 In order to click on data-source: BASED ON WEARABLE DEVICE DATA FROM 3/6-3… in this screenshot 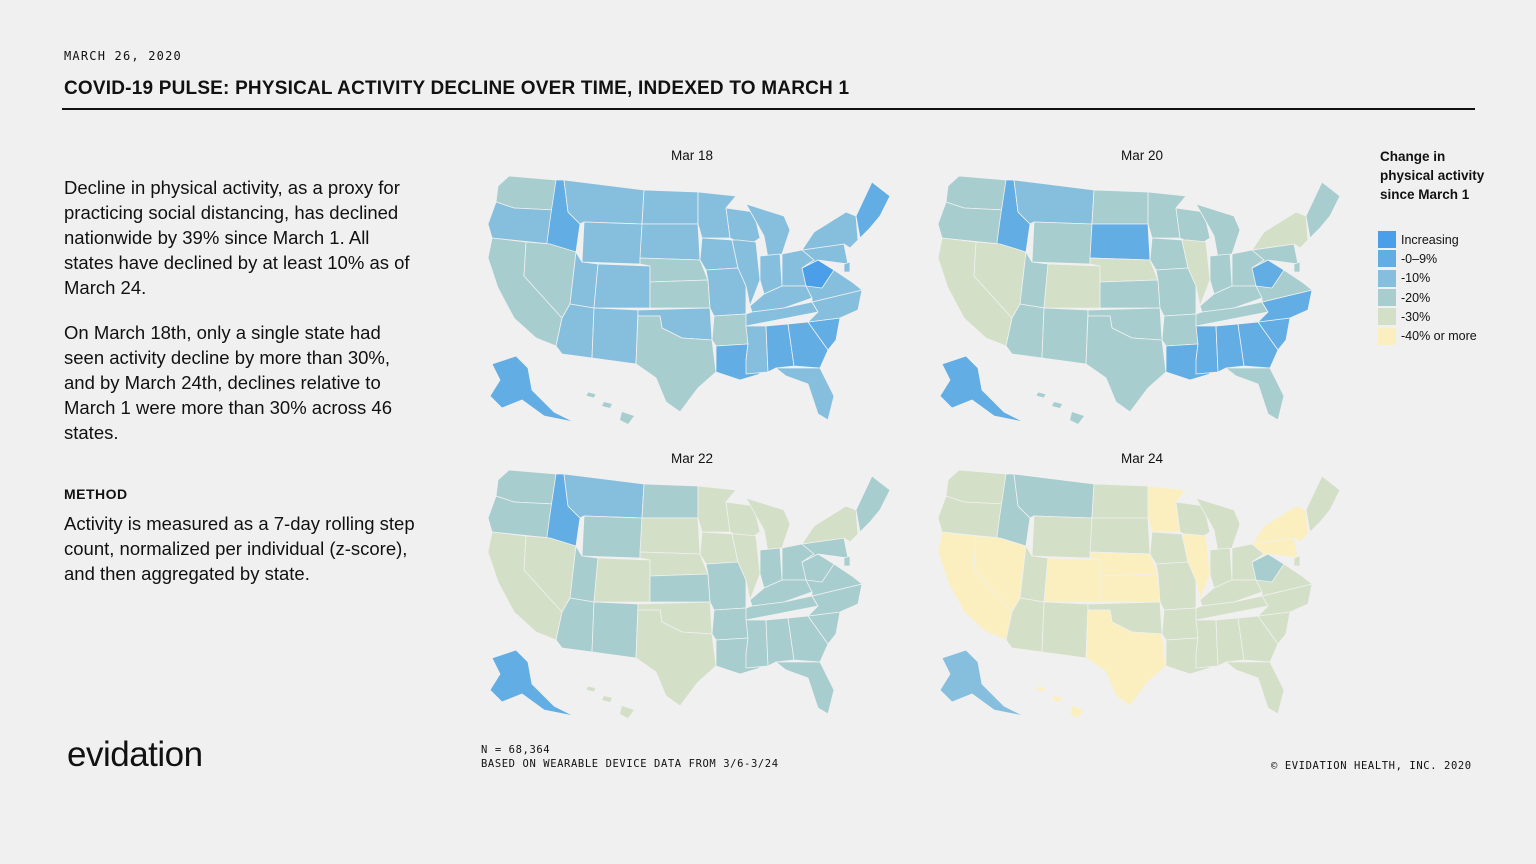, I will do `click(630, 764)`.